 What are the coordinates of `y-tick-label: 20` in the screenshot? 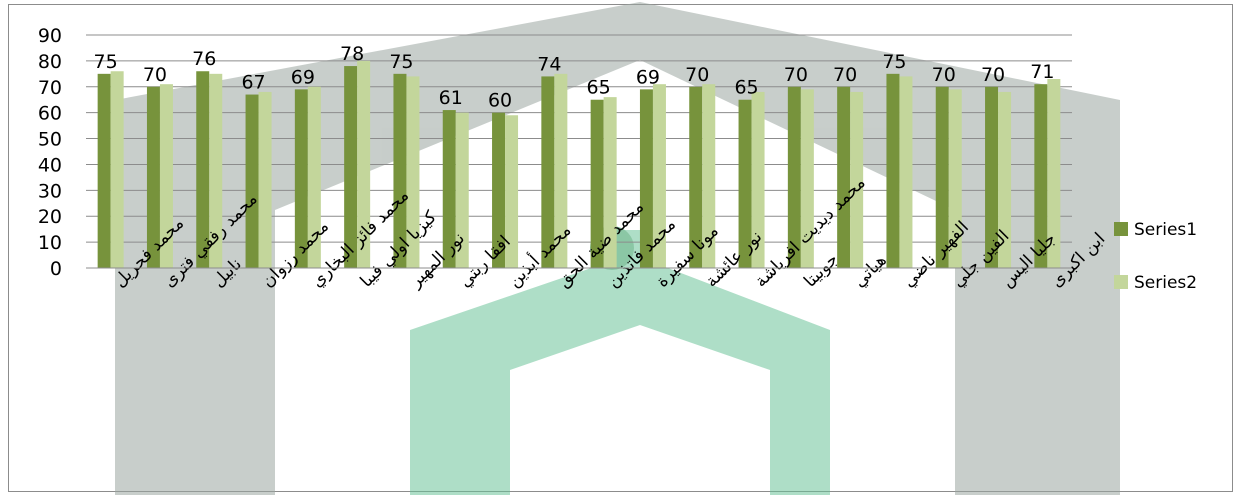 It's located at (50, 217).